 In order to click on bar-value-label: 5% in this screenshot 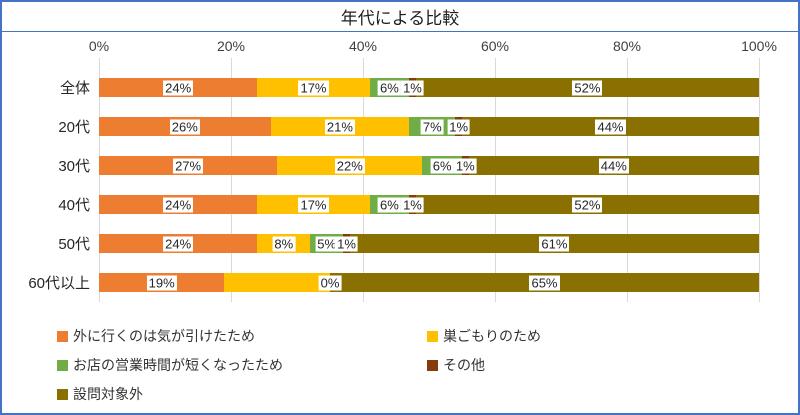, I will do `click(327, 243)`.